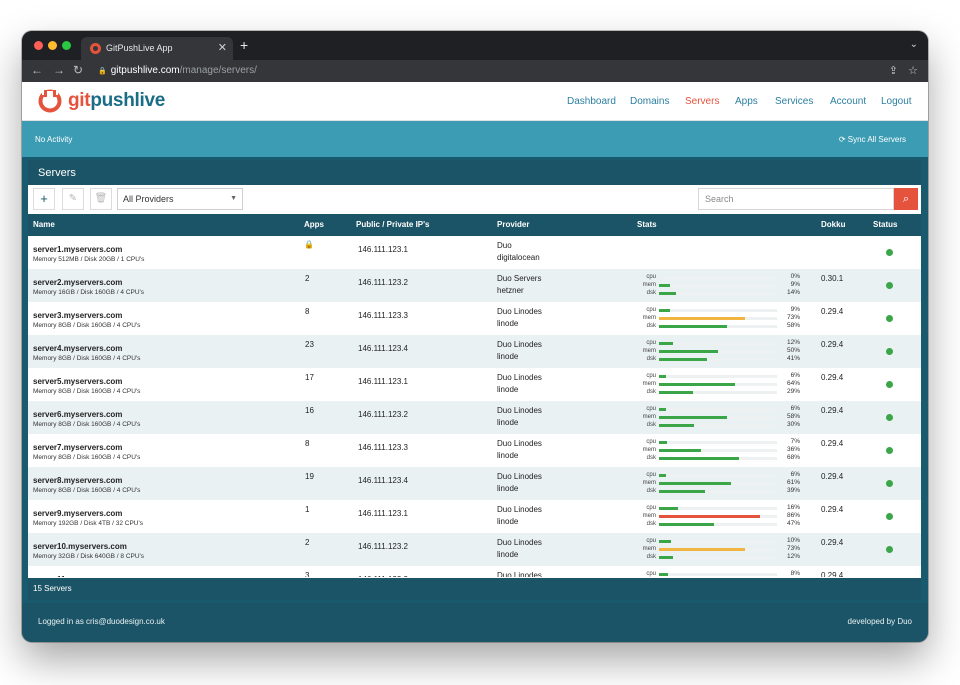 This screenshot has width=960, height=685. Describe the element at coordinates (78, 70) in the screenshot. I see `reload-icon: ↻` at that location.